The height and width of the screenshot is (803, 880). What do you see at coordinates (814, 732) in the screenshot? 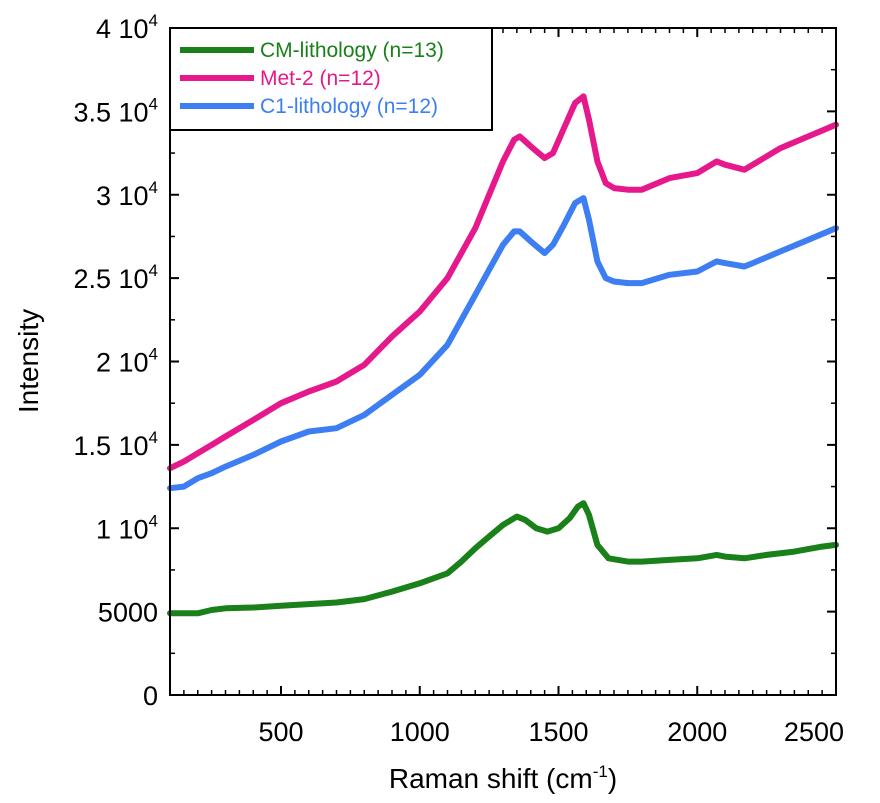
I see `x-tick-label: 2500` at bounding box center [814, 732].